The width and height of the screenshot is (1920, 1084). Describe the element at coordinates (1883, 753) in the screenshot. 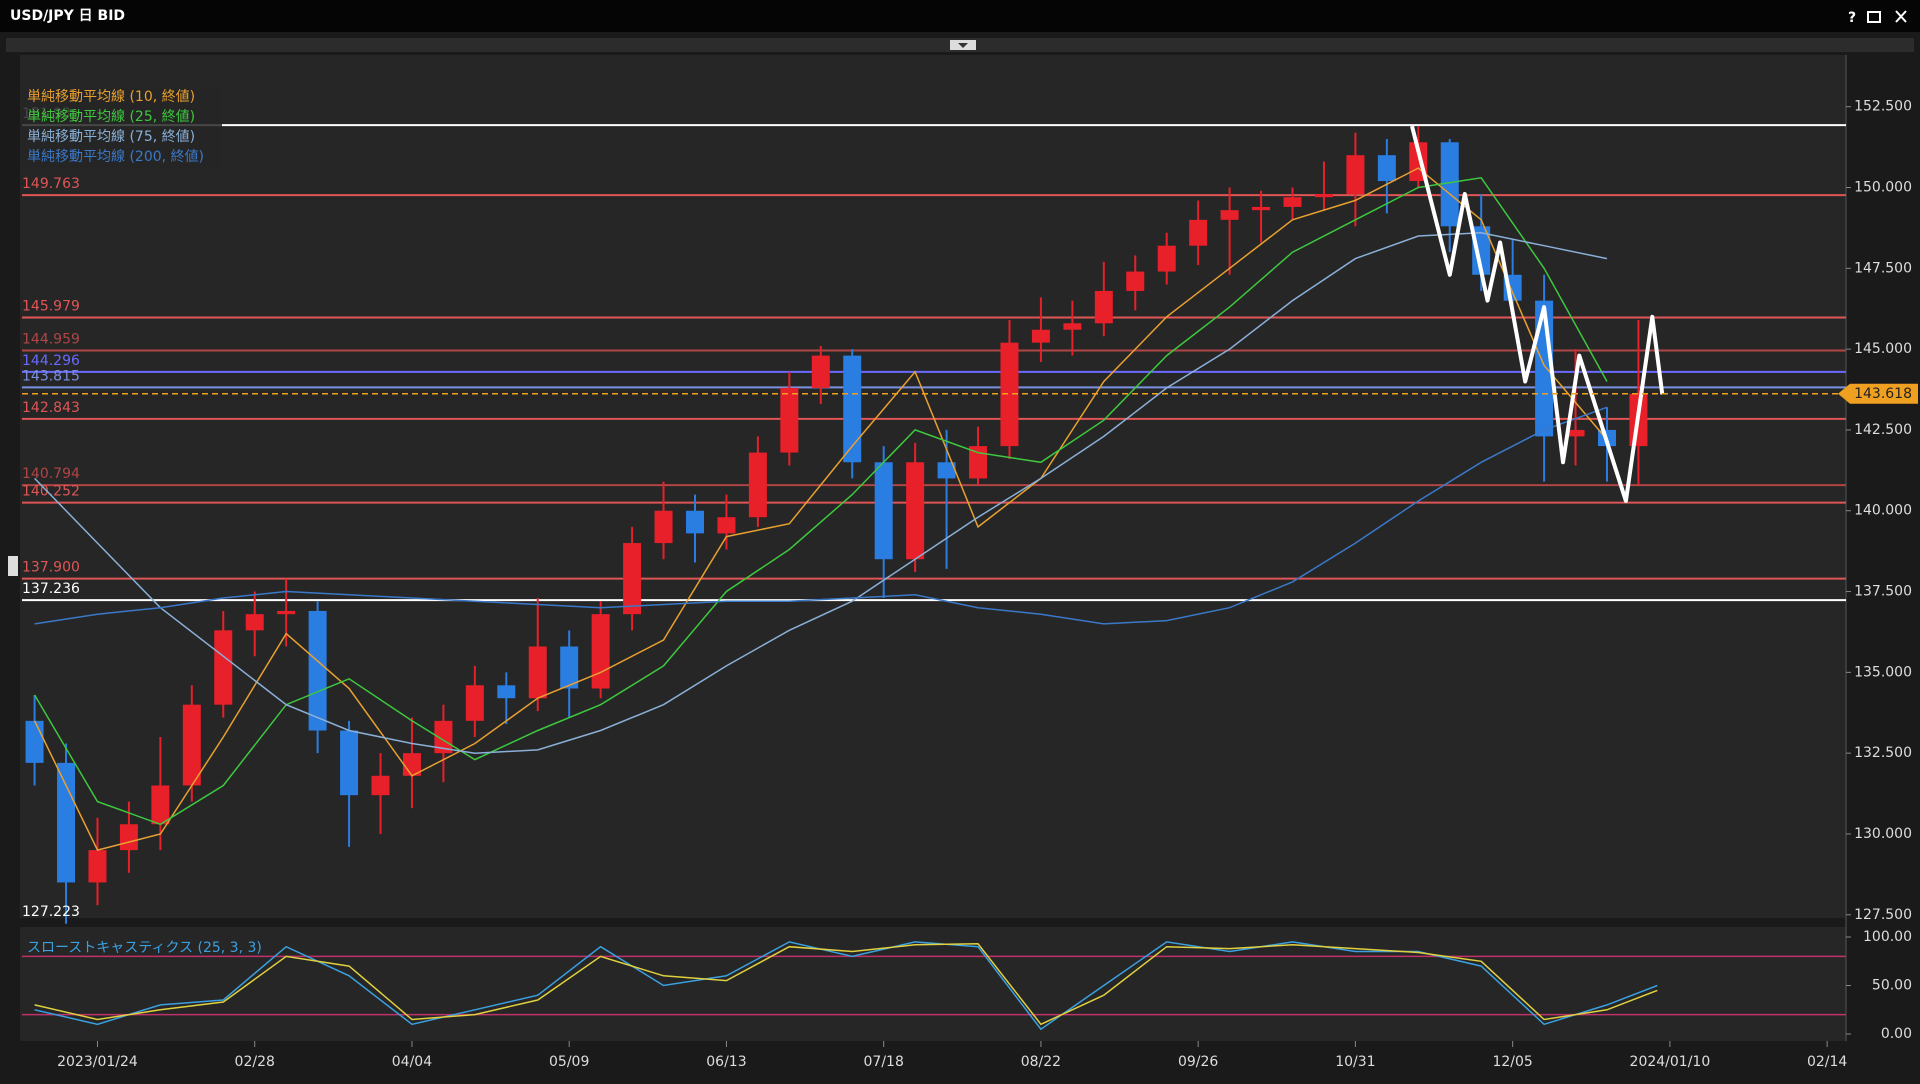

I see `y-tick-label: 132.500` at that location.